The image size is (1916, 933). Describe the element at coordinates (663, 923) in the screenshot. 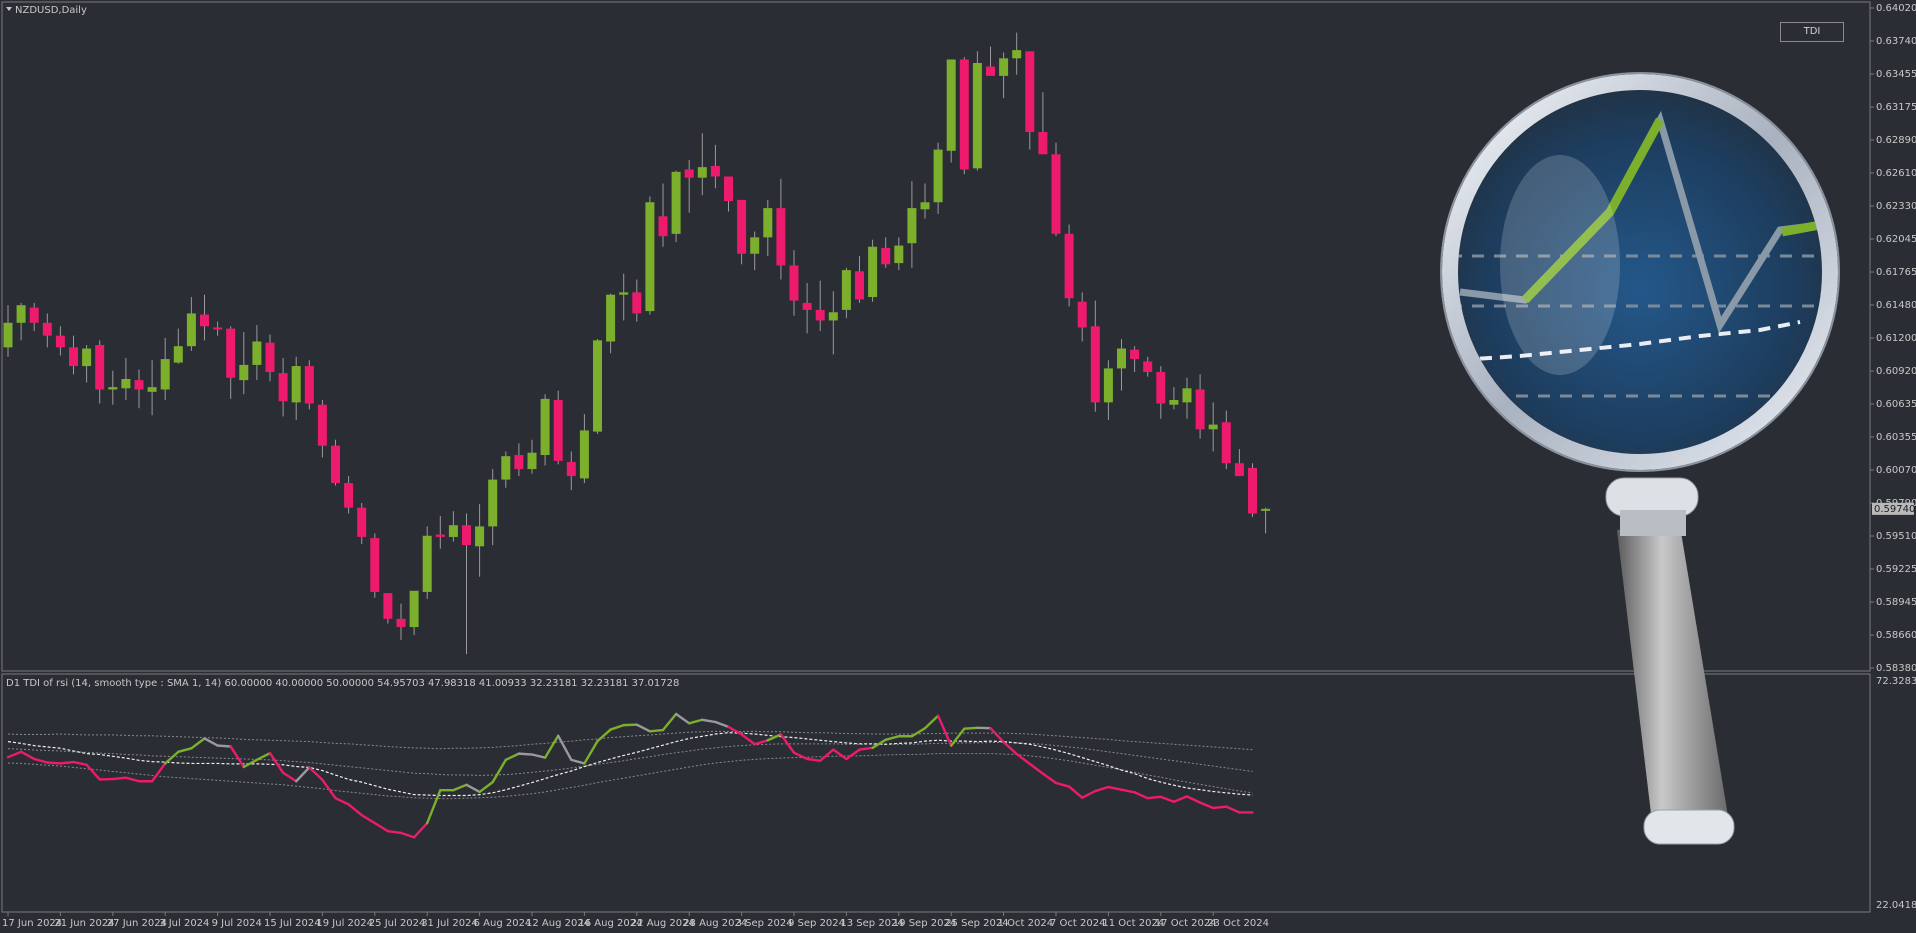

I see `date-tick-label: 22 Aug 2024` at that location.